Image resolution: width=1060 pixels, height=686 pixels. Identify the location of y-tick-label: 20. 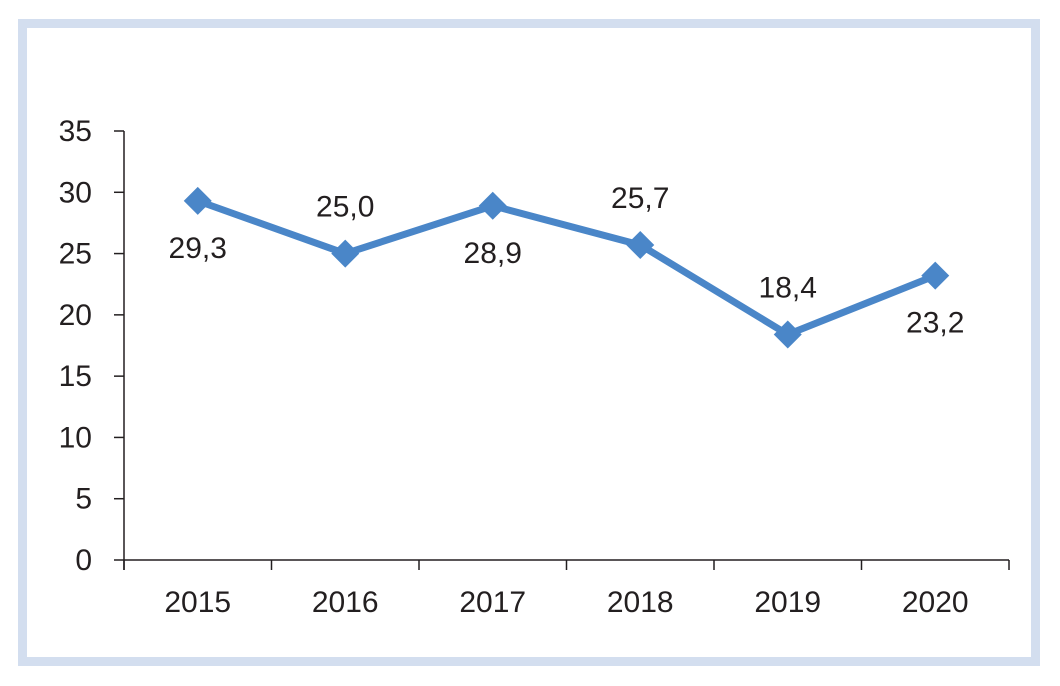
(75, 315).